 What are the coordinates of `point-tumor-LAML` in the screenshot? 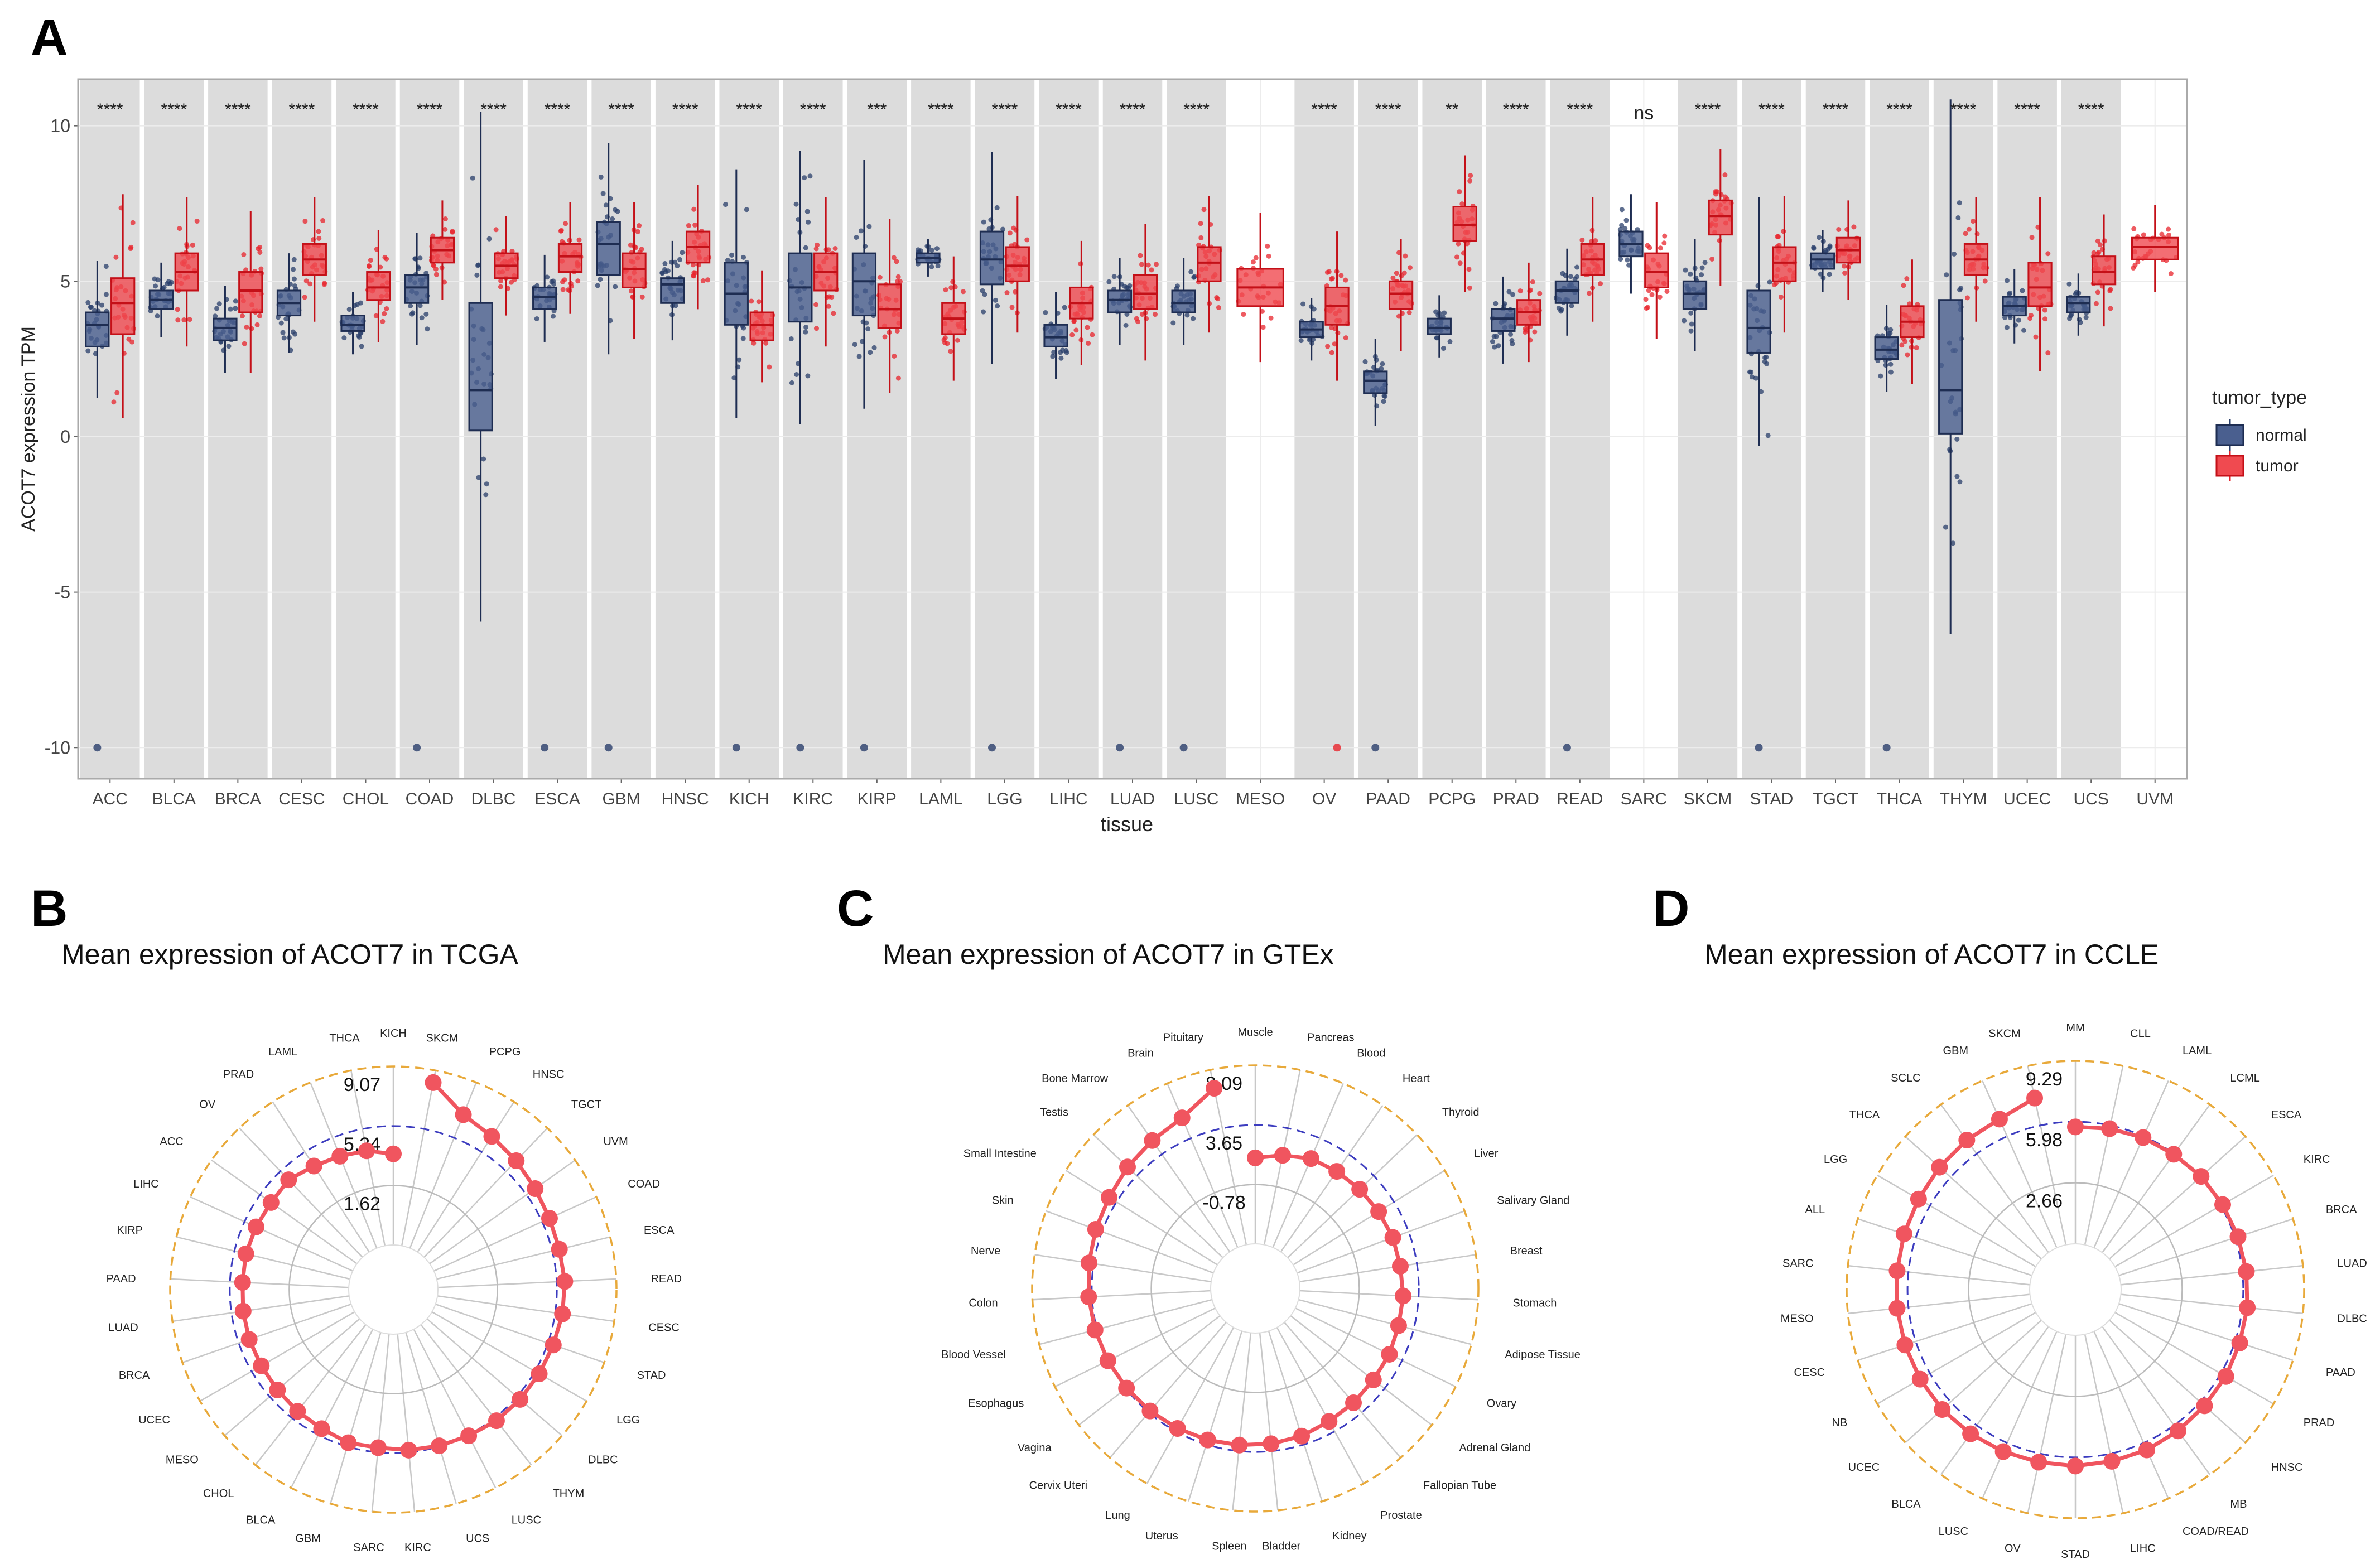 It's located at (963, 292).